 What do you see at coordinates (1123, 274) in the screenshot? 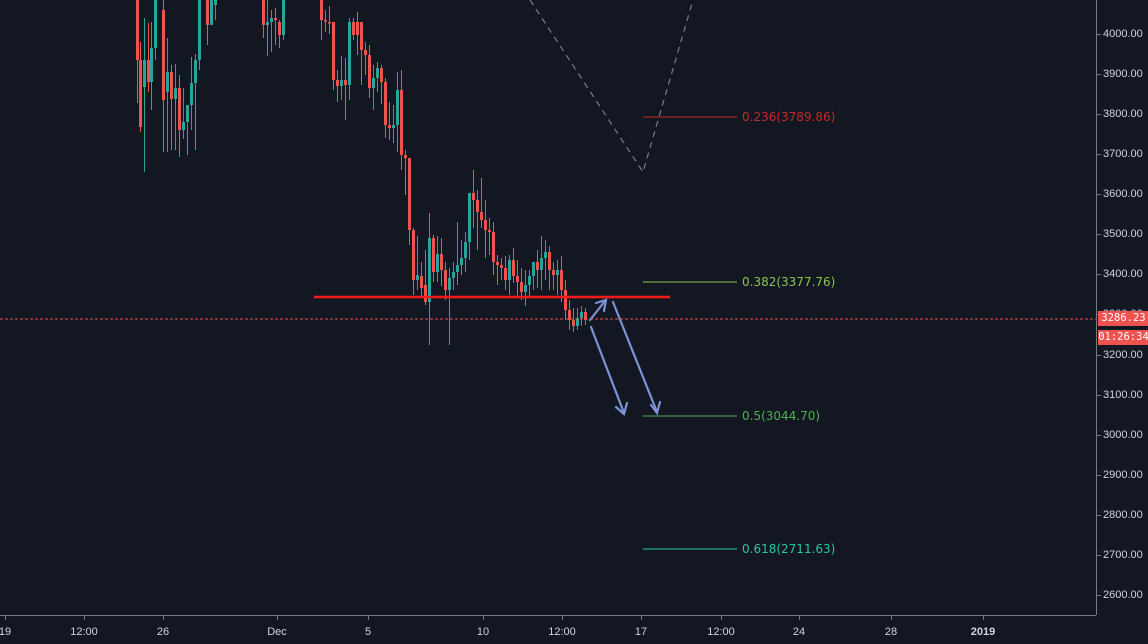
I see `price-tick-label: 3400.00` at bounding box center [1123, 274].